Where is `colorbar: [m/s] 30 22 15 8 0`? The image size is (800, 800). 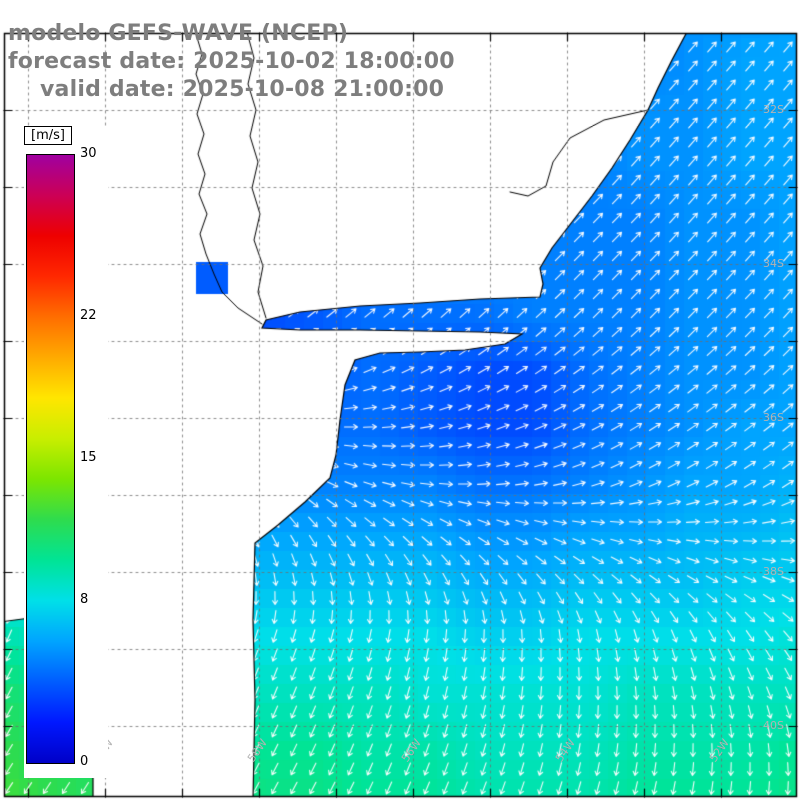 colorbar: [m/s] 30 22 15 8 0 is located at coordinates (66, 452).